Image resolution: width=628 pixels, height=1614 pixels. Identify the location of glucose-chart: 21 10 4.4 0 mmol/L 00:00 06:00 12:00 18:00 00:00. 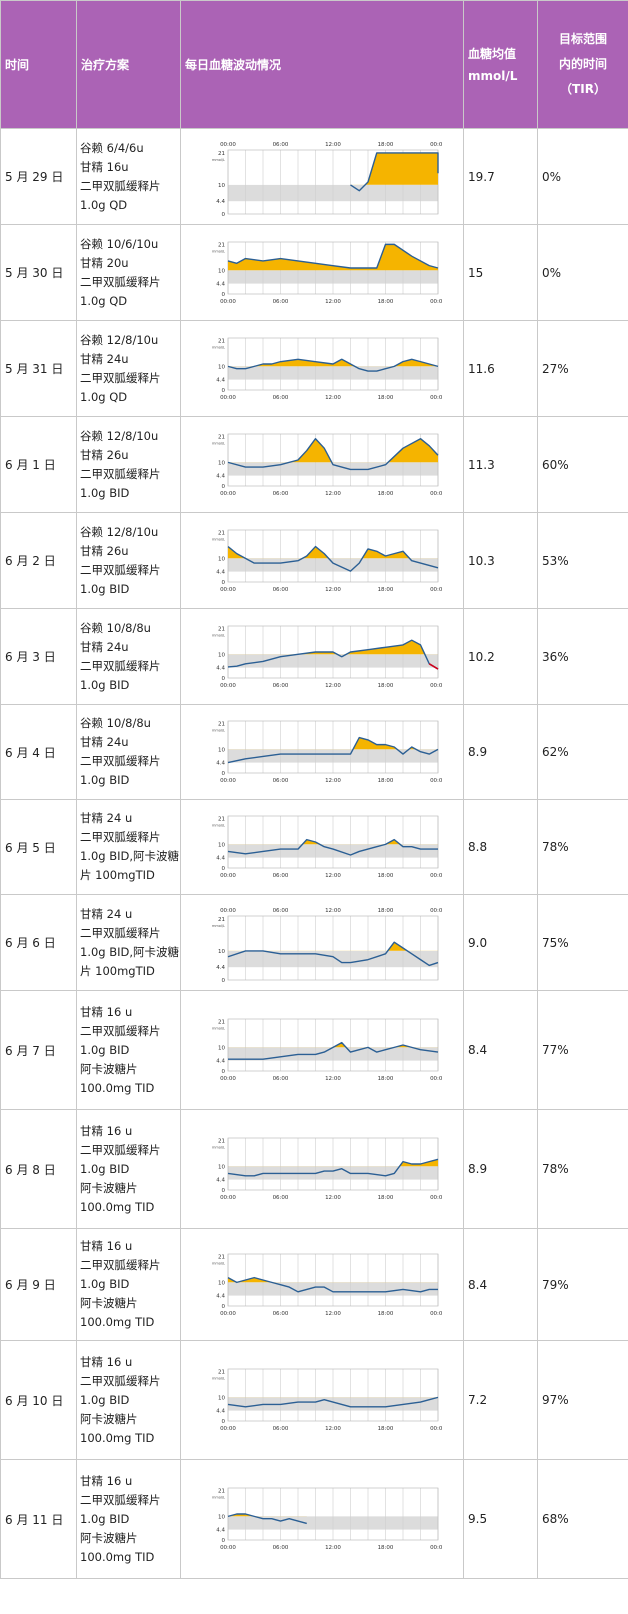
(327, 369).